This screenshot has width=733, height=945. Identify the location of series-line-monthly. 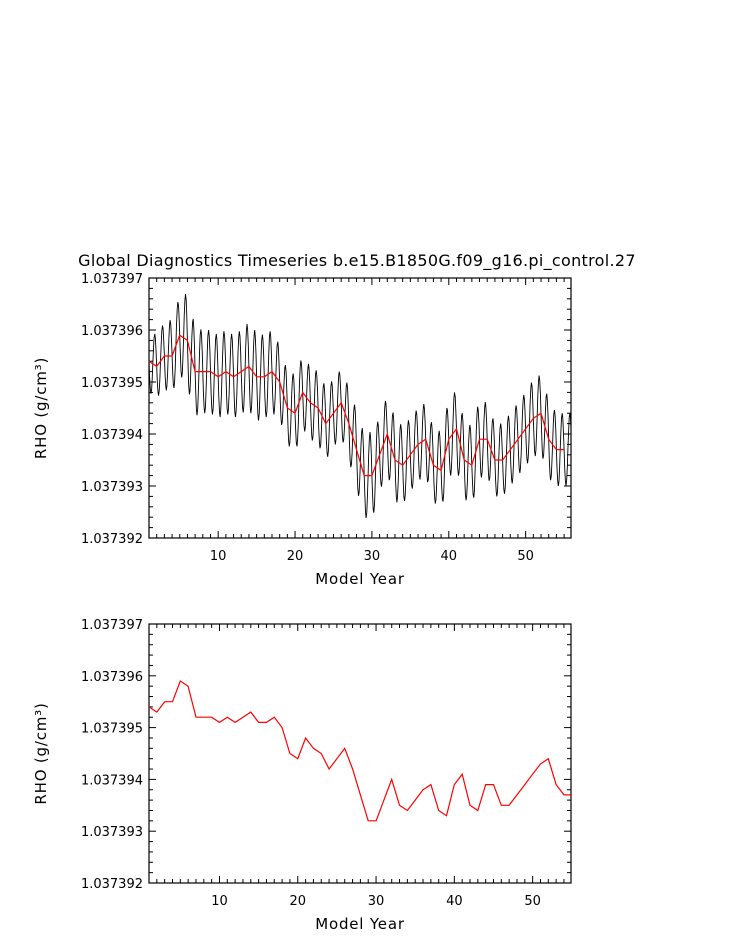
(360, 406).